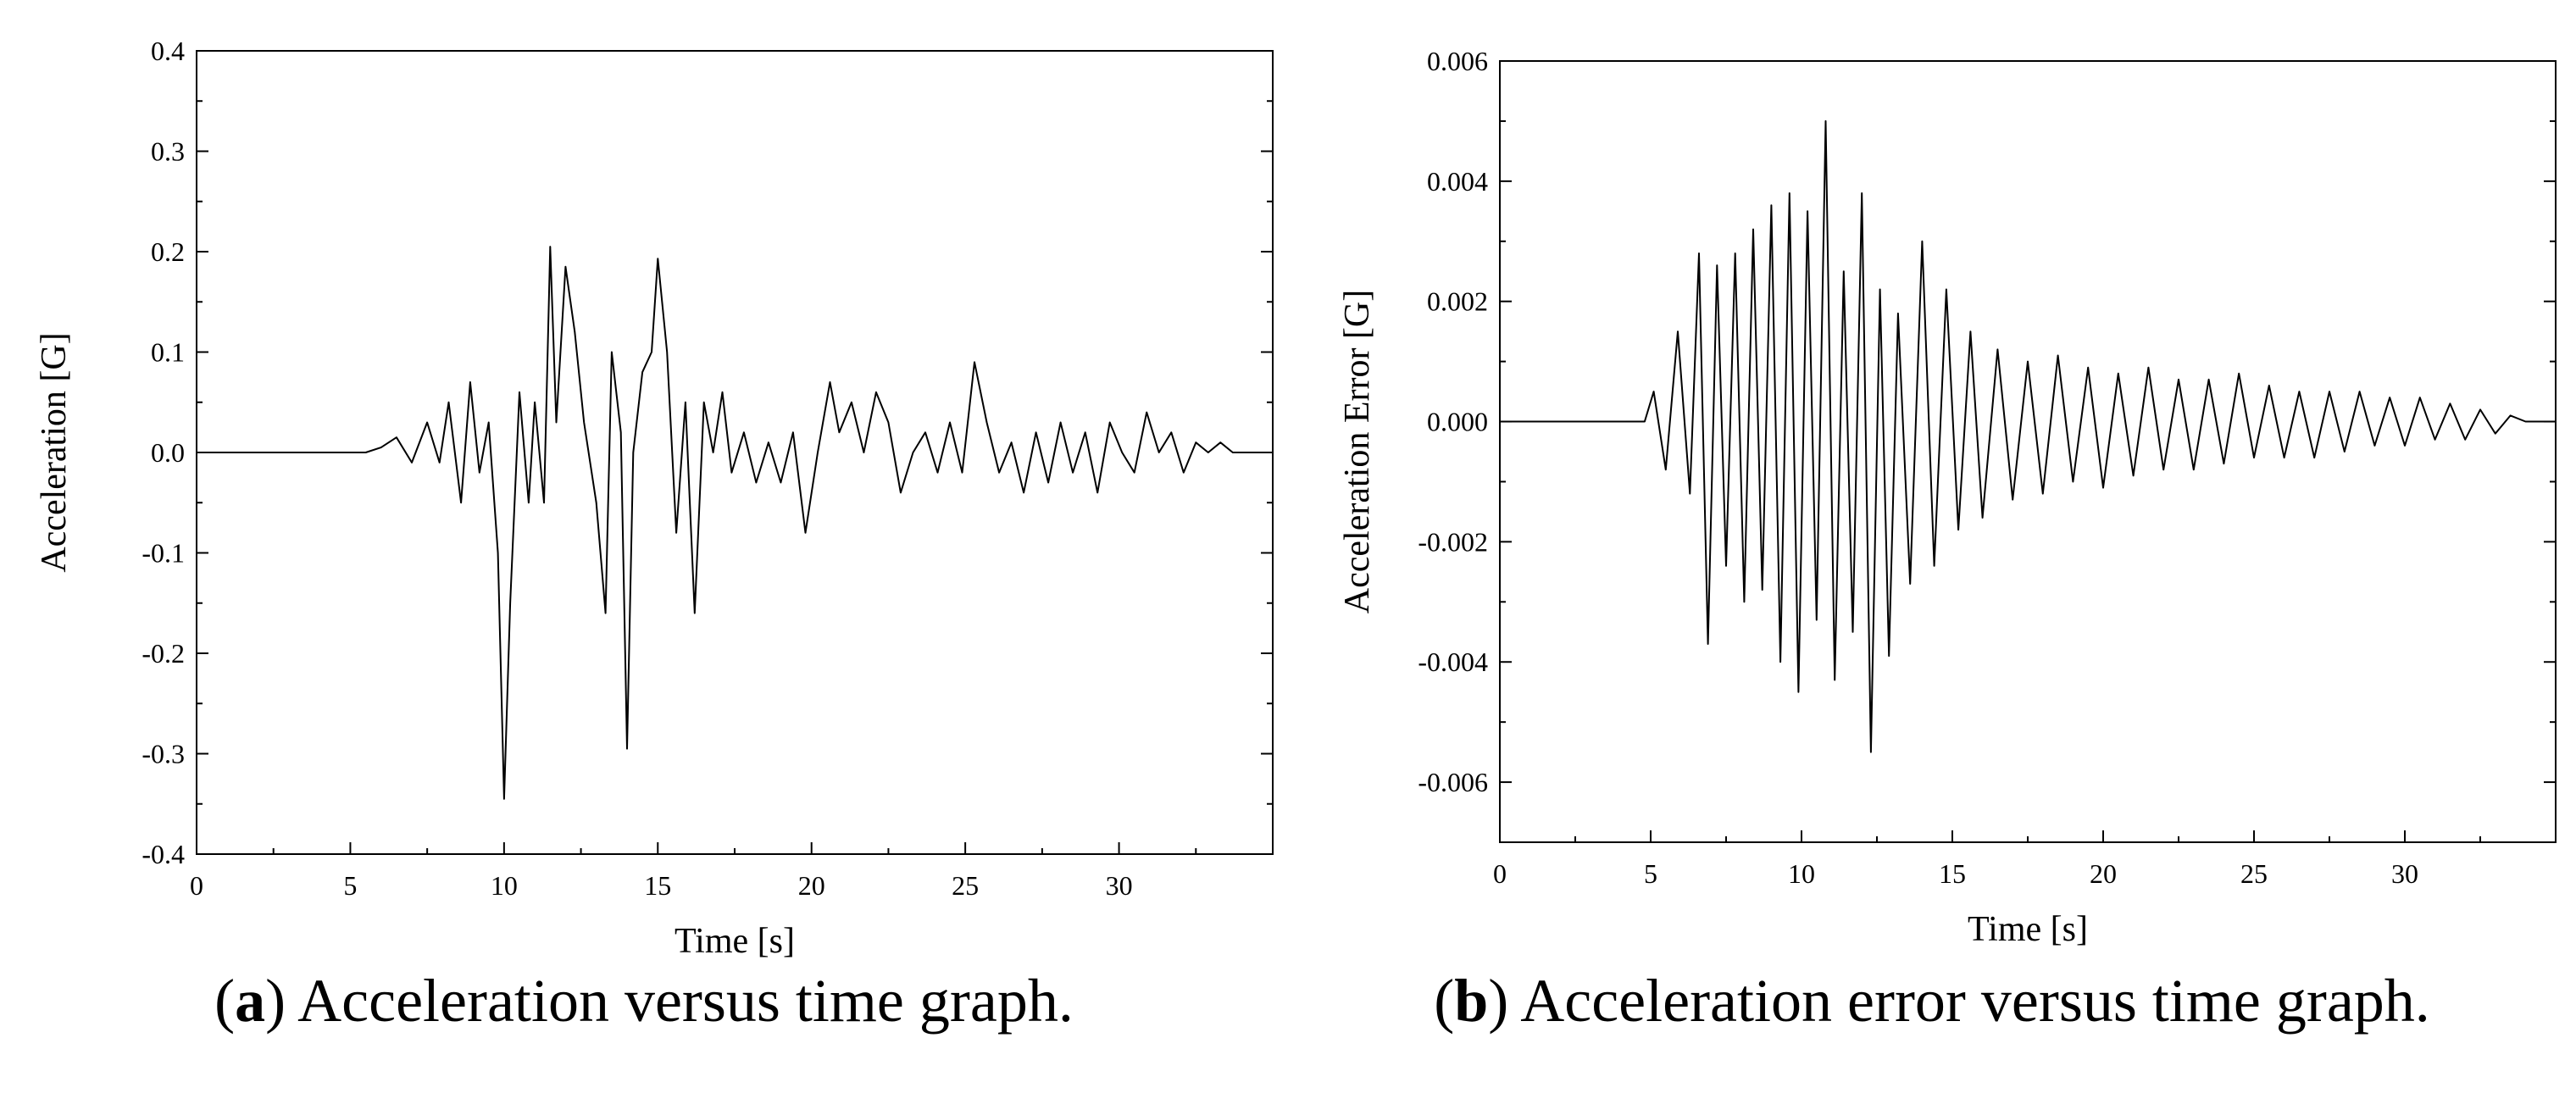 Image resolution: width=2576 pixels, height=1110 pixels. What do you see at coordinates (168, 51) in the screenshot?
I see `a-y-tick-label: 0.4` at bounding box center [168, 51].